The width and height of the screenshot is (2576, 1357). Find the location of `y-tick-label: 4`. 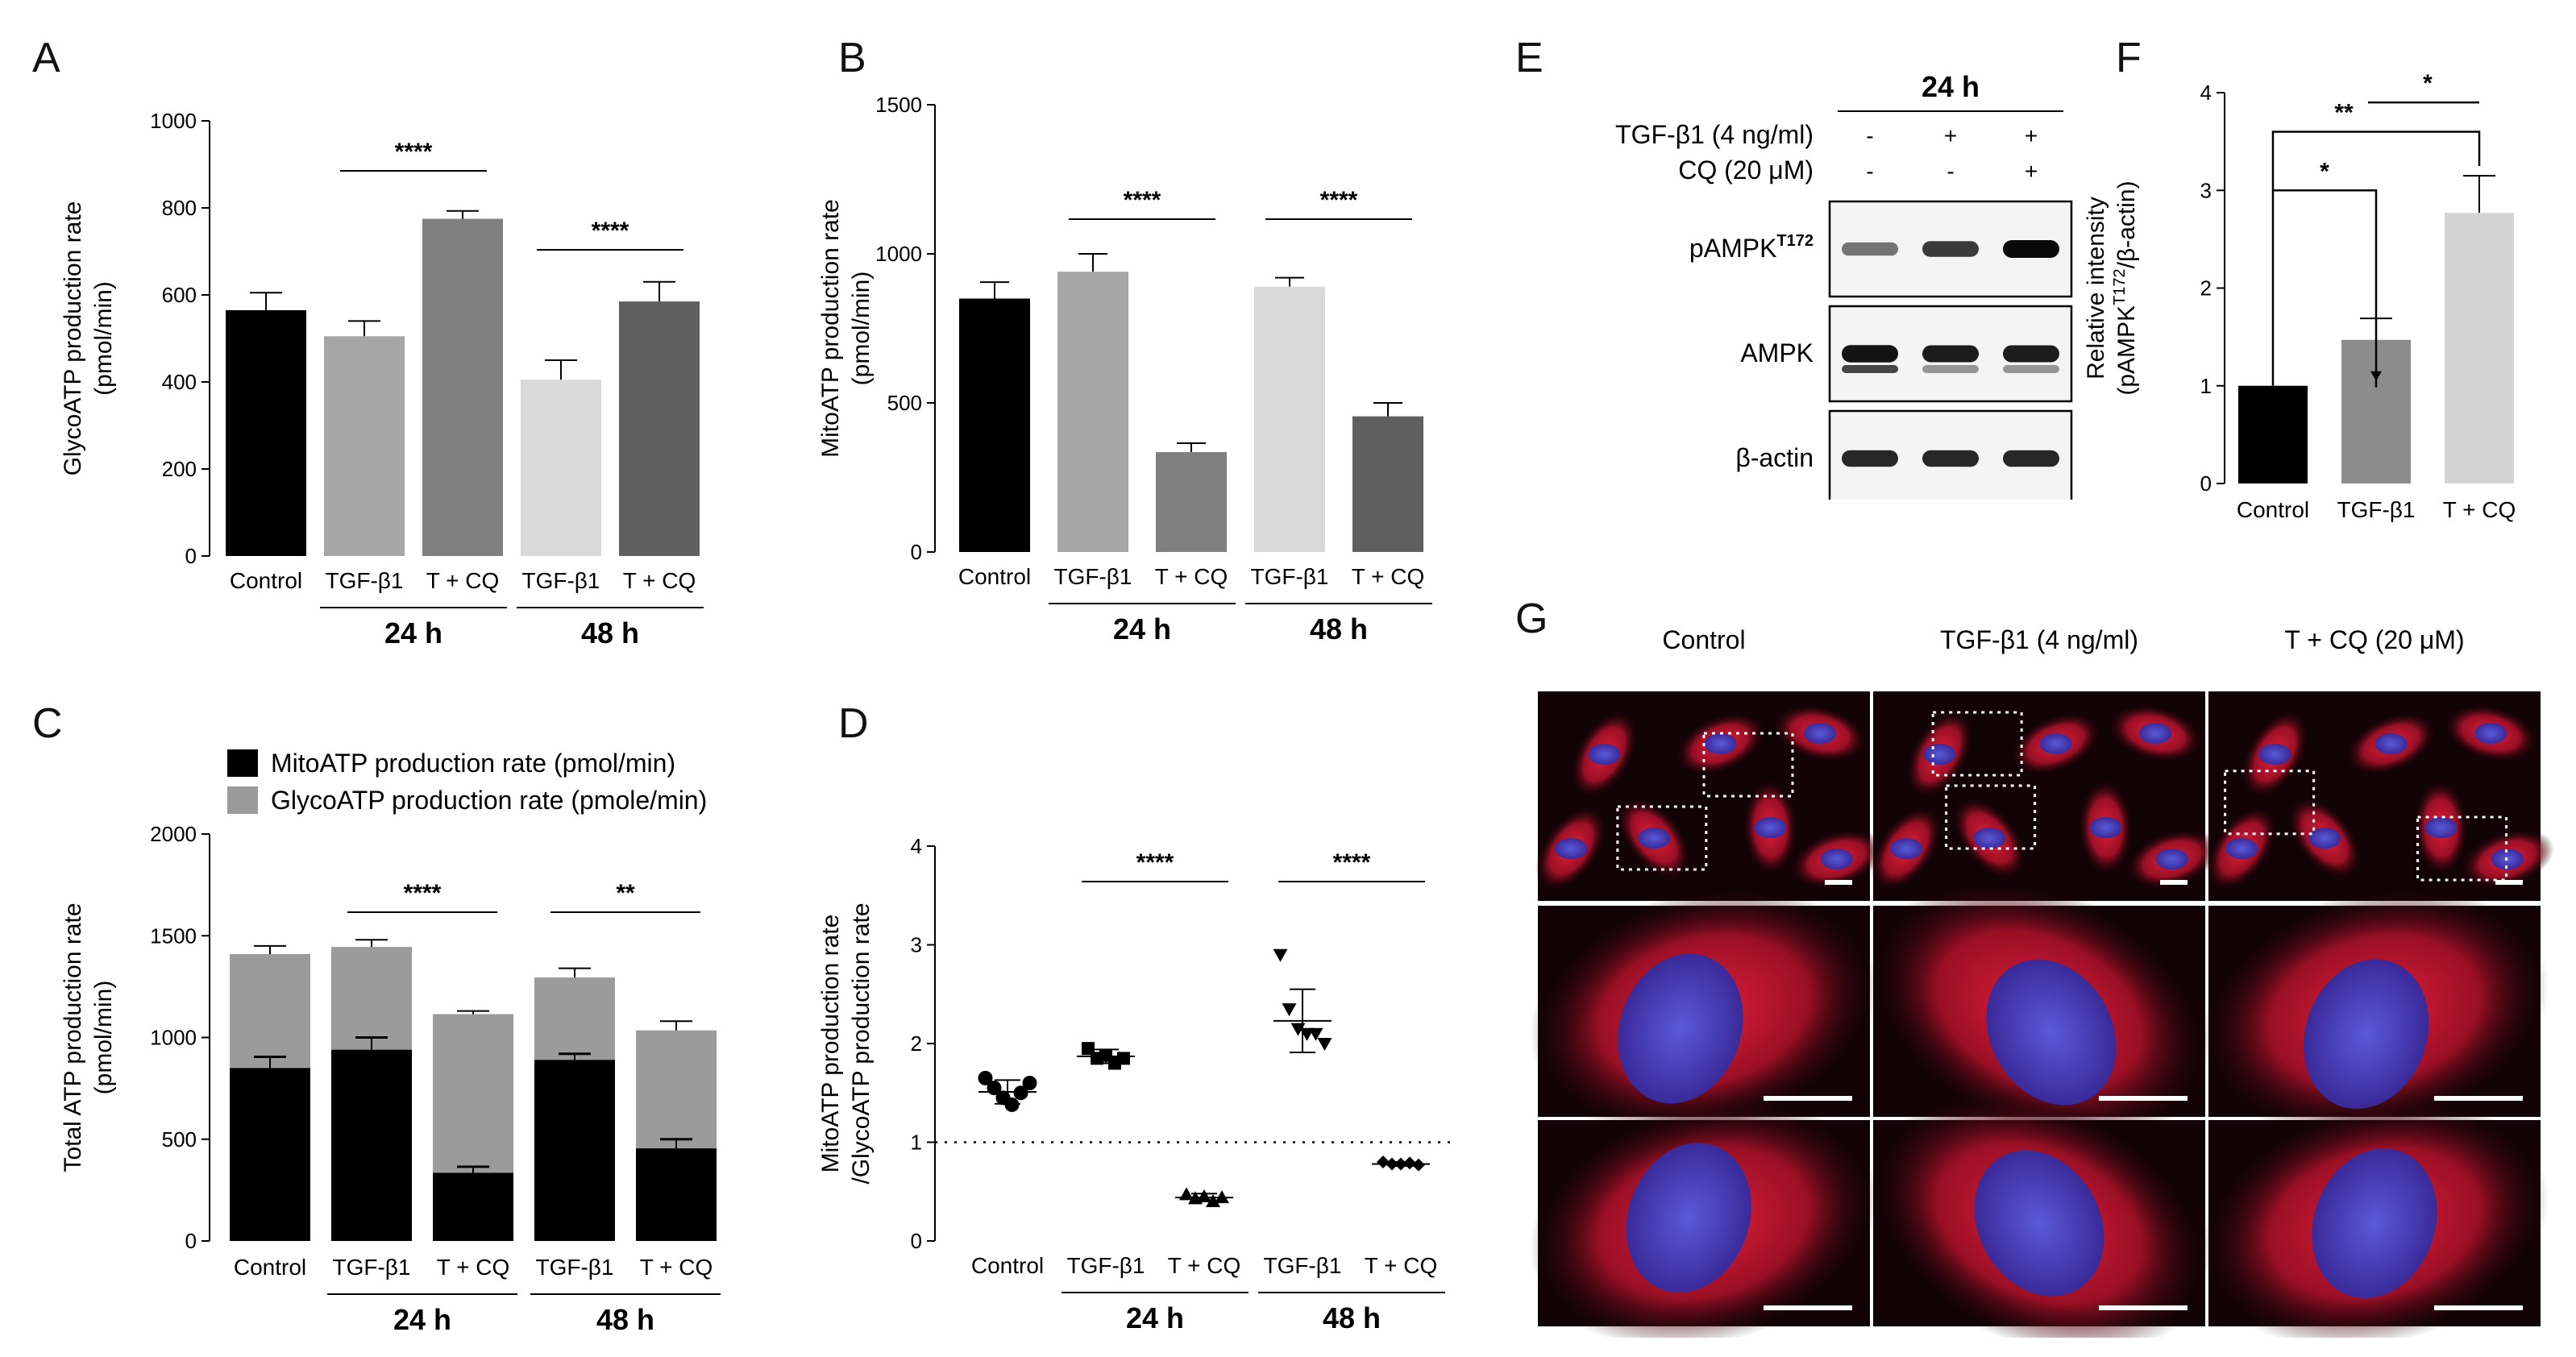

y-tick-label: 4 is located at coordinates (2206, 93).